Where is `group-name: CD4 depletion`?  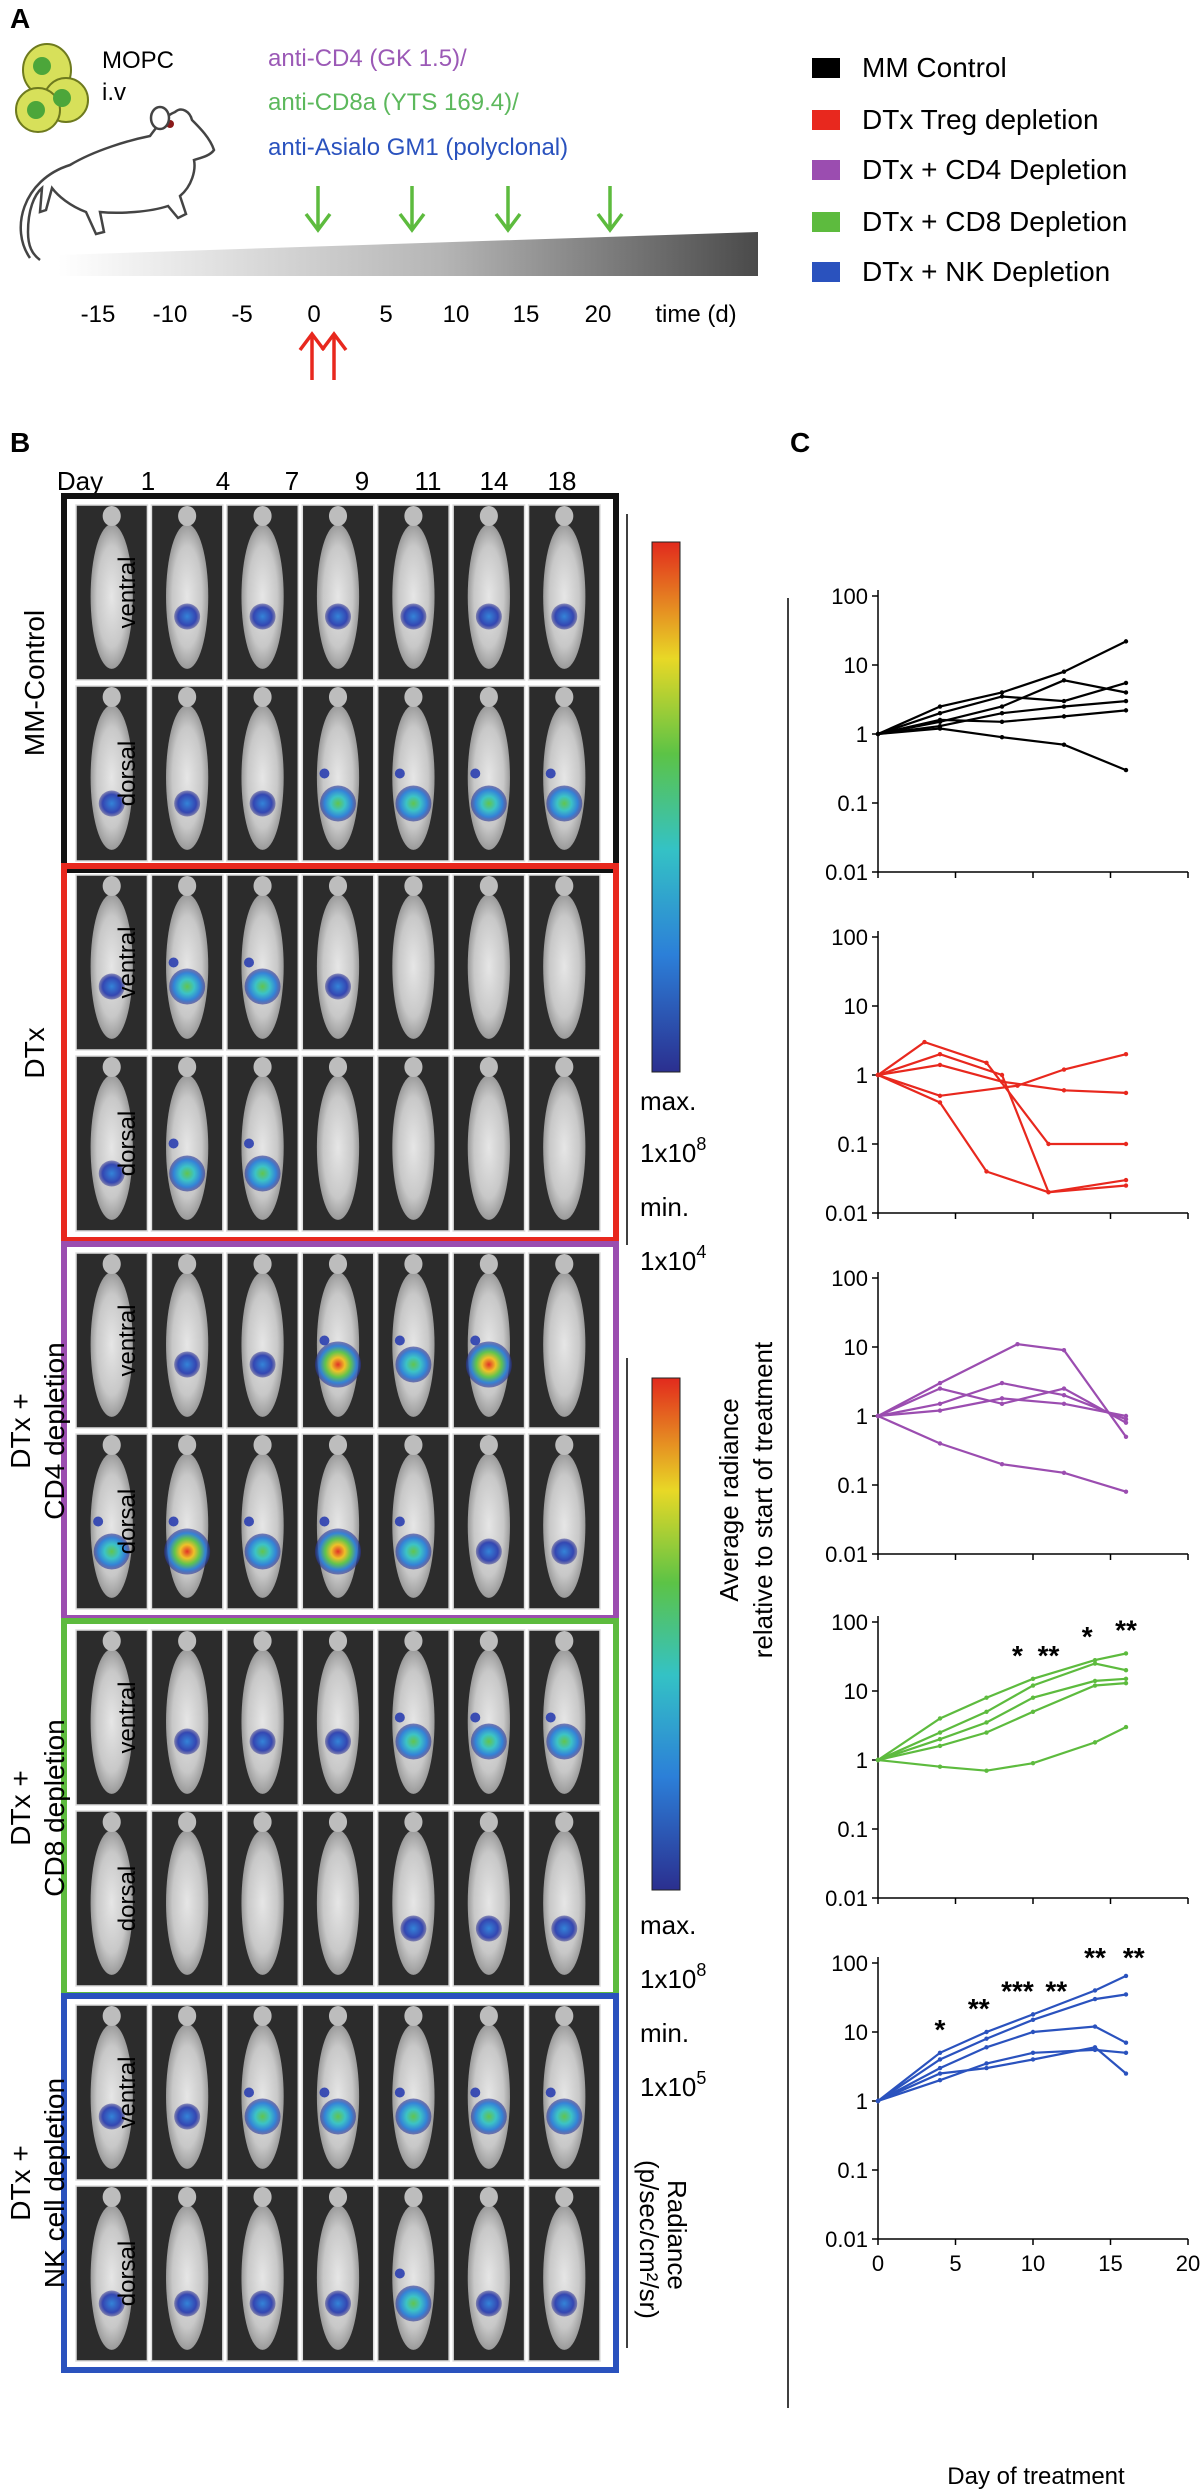
group-name: CD4 depletion is located at coordinates (54, 1430).